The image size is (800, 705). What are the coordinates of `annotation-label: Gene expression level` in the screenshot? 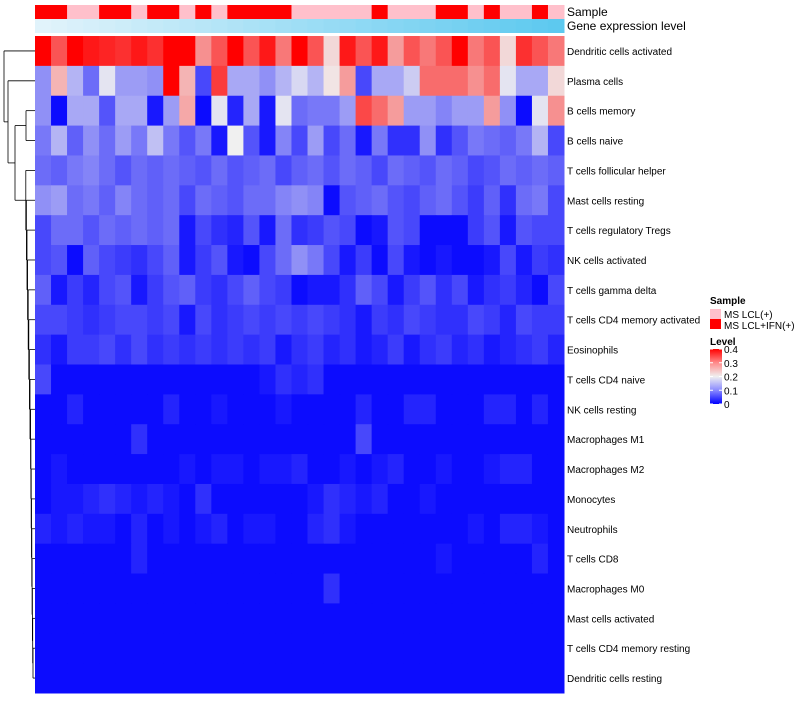 It's located at (626, 26).